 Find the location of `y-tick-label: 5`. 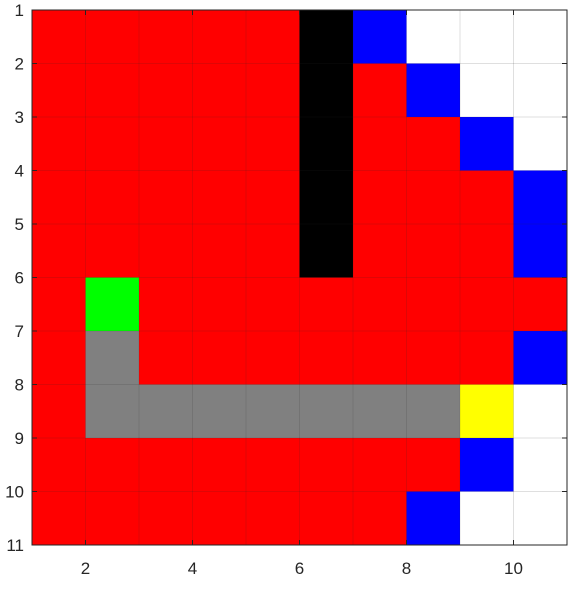

y-tick-label: 5 is located at coordinates (19, 224).